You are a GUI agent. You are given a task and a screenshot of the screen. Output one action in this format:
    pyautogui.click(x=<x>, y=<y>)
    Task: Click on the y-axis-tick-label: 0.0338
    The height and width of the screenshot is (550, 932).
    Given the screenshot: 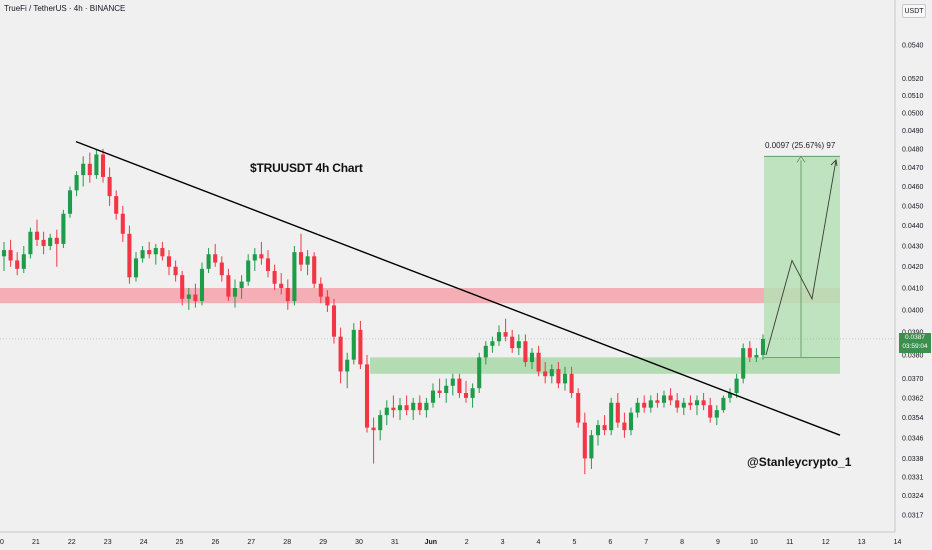 What is the action you would take?
    pyautogui.click(x=913, y=459)
    